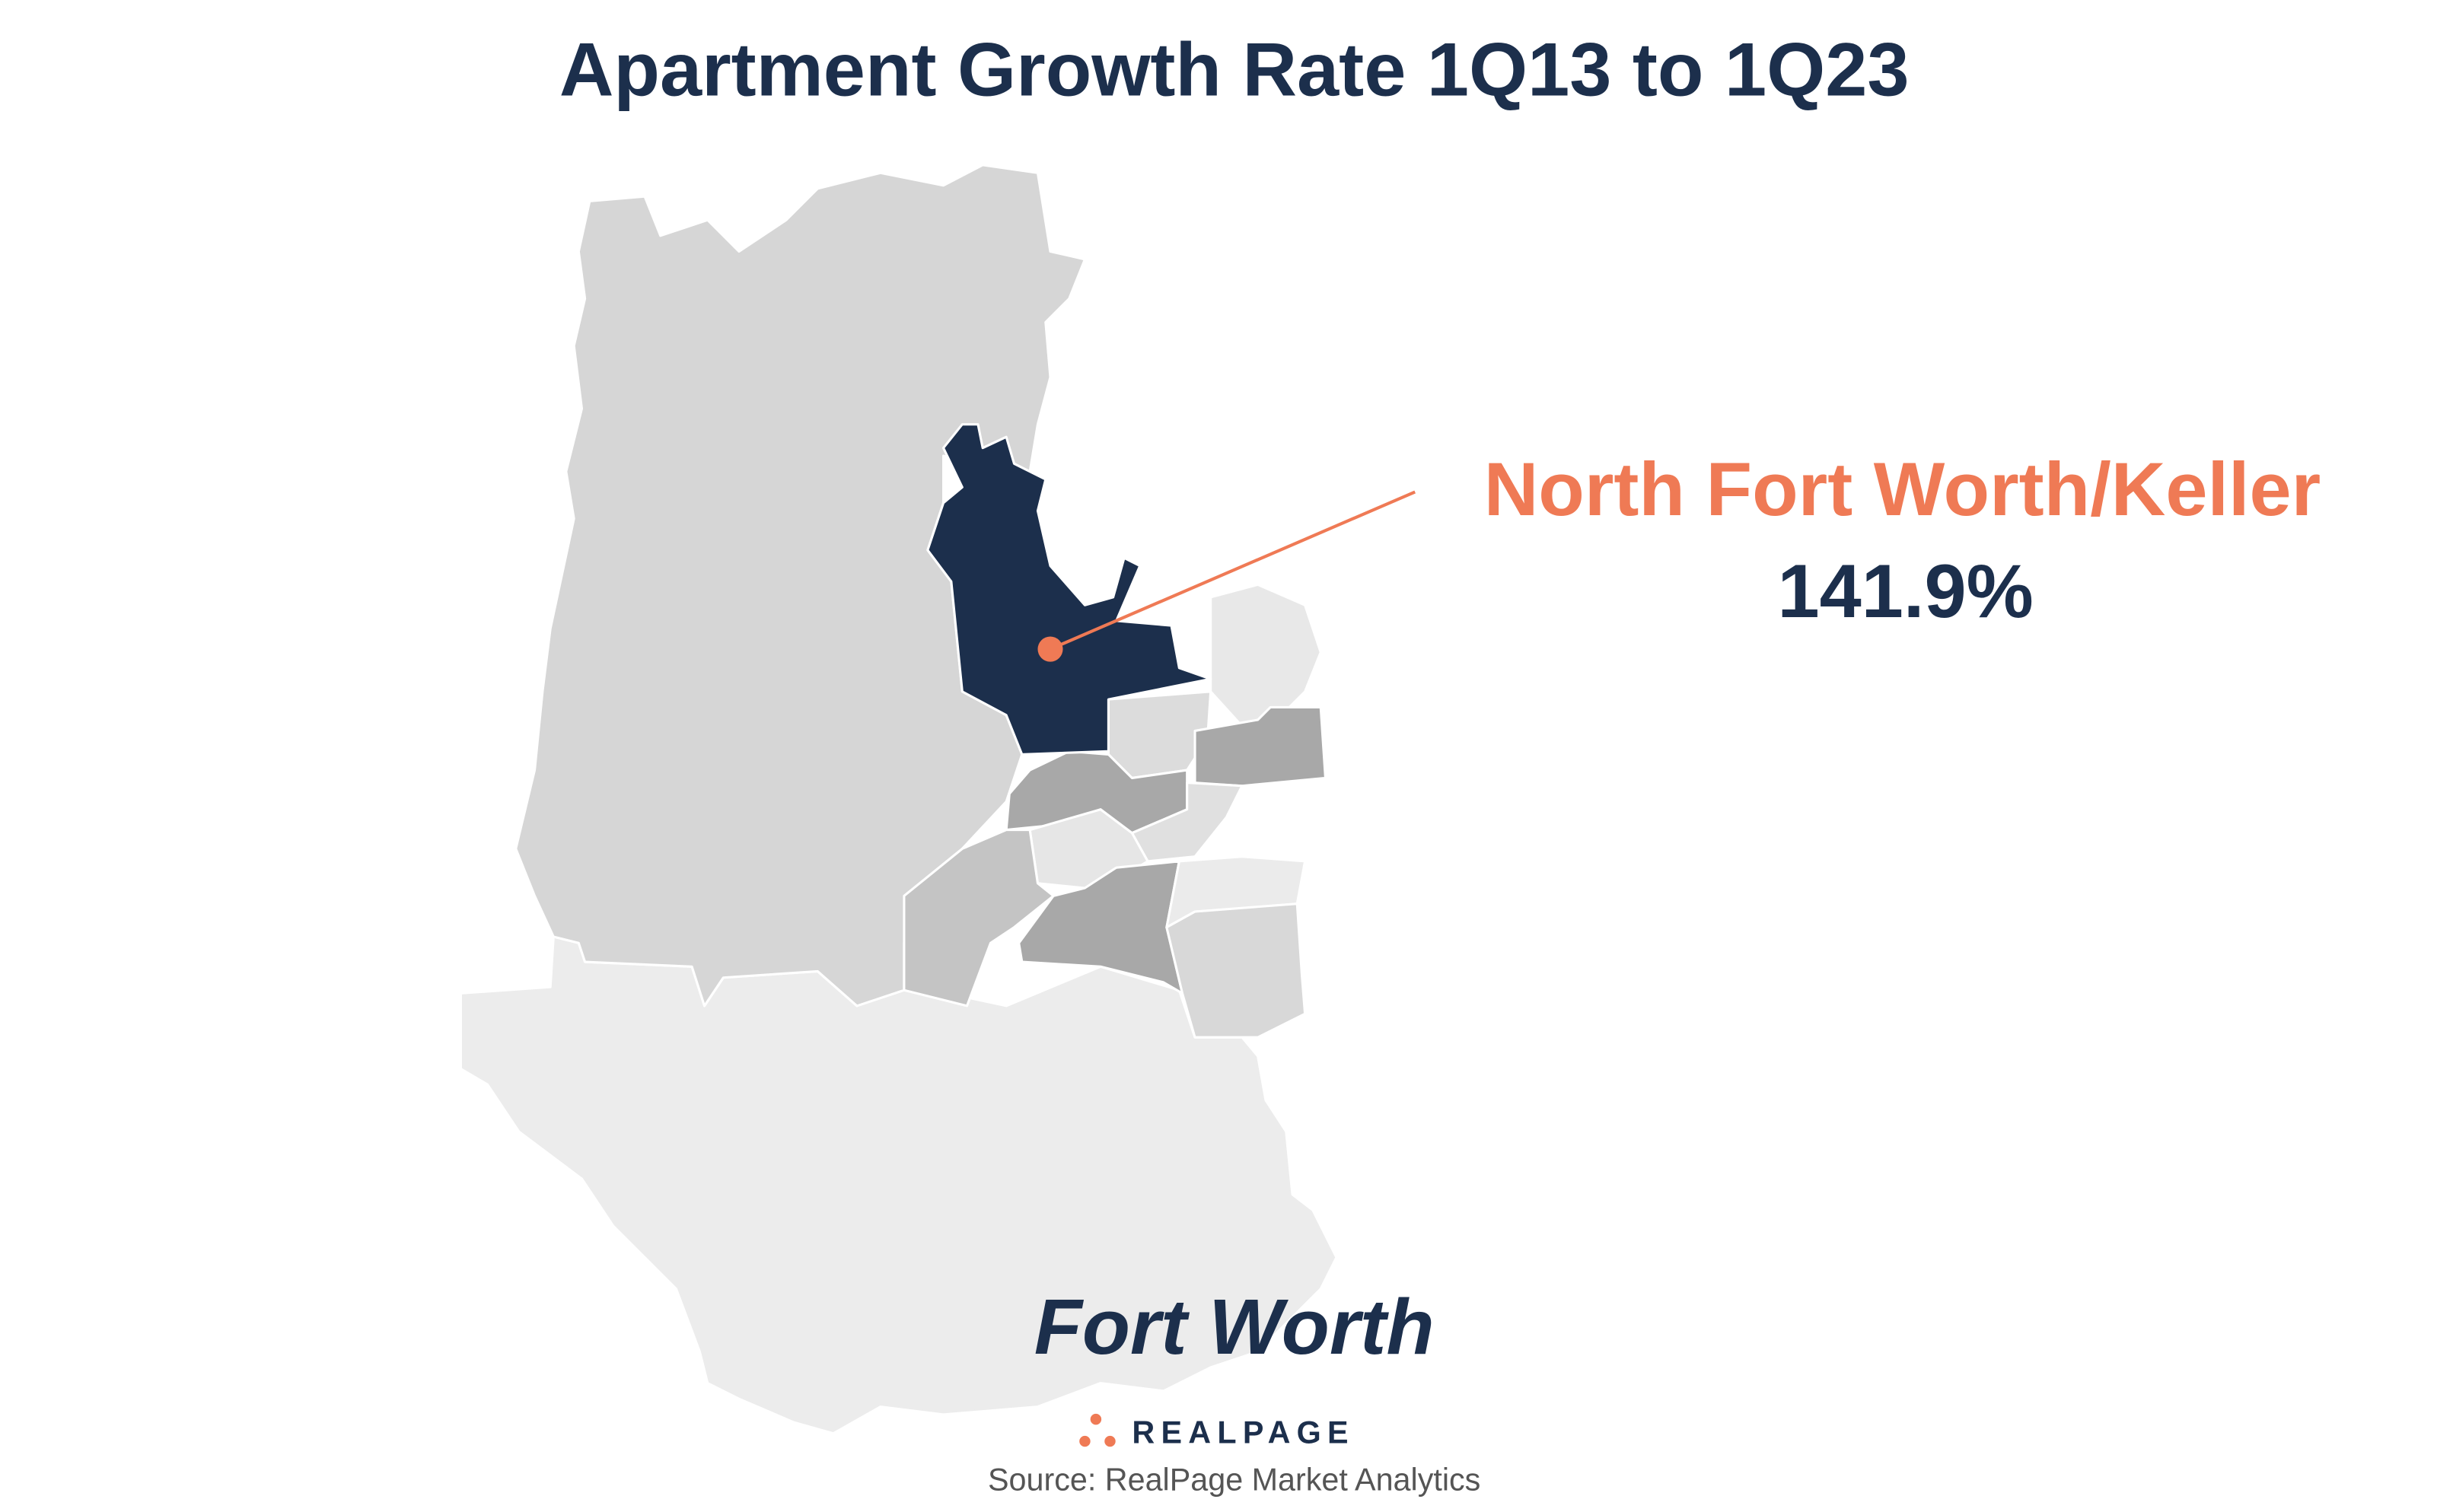  Describe the element at coordinates (1906, 591) in the screenshot. I see `callout-value: 141.9%` at that location.